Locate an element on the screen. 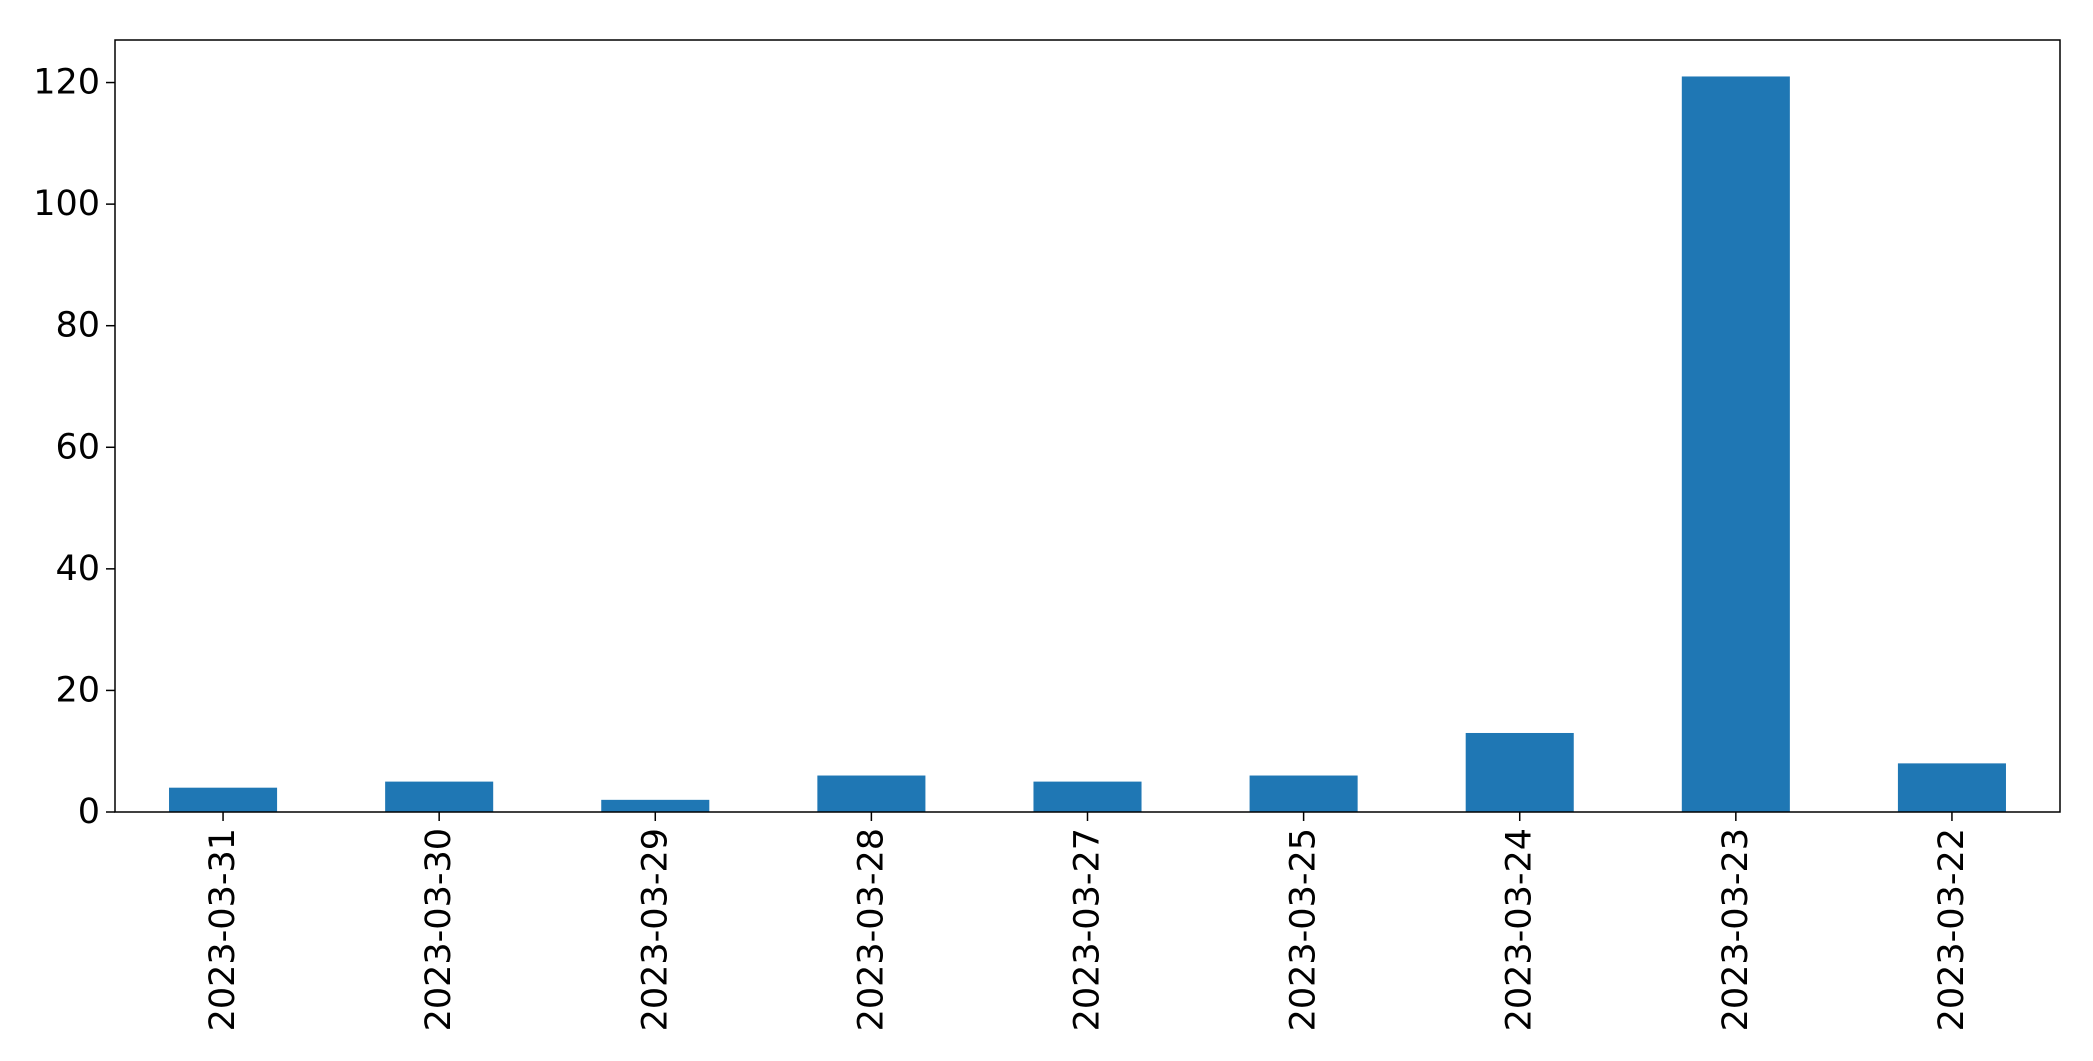 This screenshot has width=2093, height=1061. x-tick-label: 2023-03-25 is located at coordinates (1304, 929).